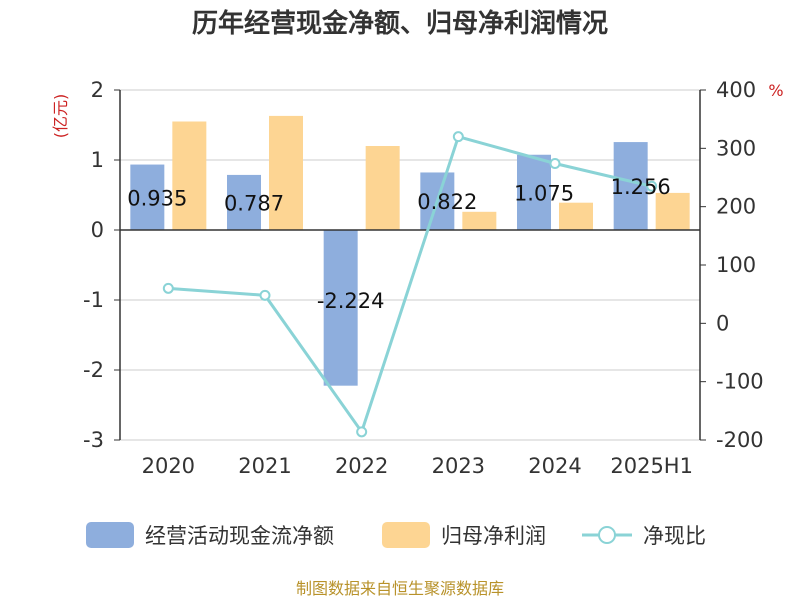 The image size is (800, 600). What do you see at coordinates (447, 202) in the screenshot?
I see `data-label-cash-flow: 0.822` at bounding box center [447, 202].